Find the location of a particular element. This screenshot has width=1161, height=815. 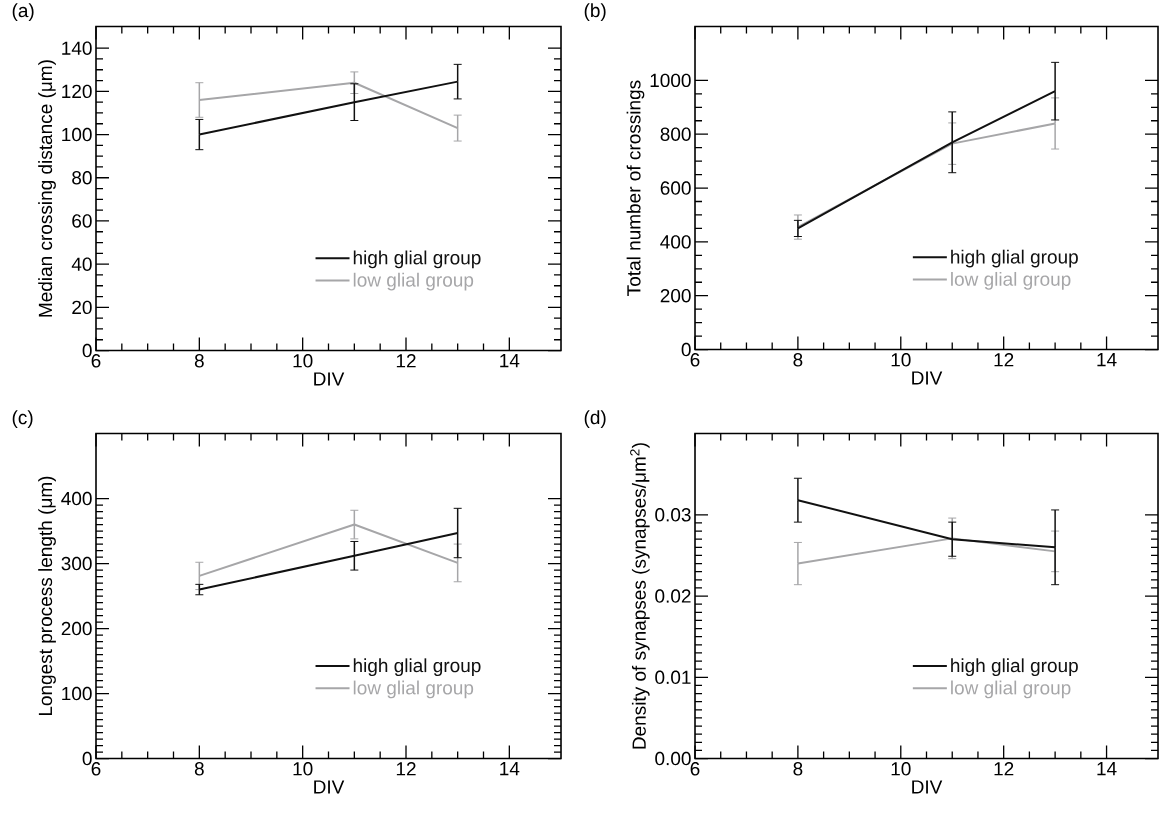

chart-title: (c) is located at coordinates (22, 419).